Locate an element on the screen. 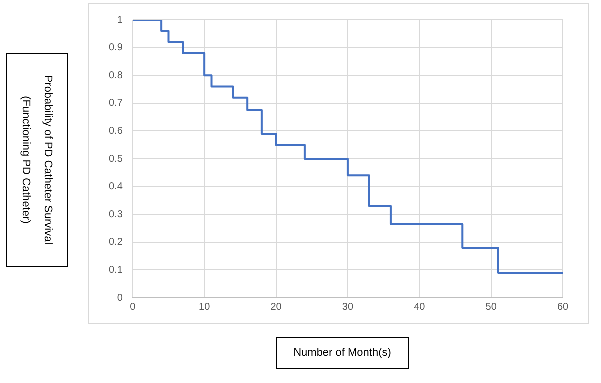  x-axis-title: Number of Month(s) is located at coordinates (342, 353).